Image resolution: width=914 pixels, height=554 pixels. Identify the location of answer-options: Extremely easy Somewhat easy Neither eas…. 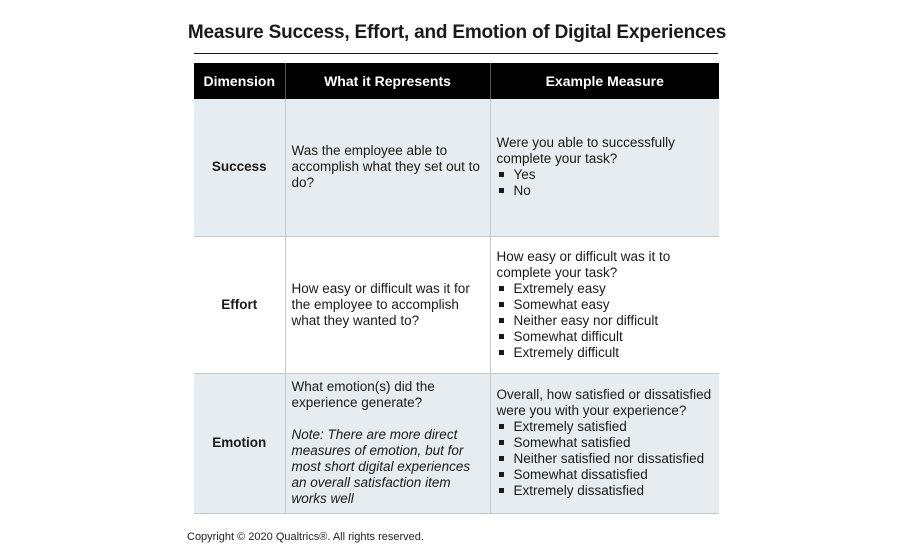
(605, 321).